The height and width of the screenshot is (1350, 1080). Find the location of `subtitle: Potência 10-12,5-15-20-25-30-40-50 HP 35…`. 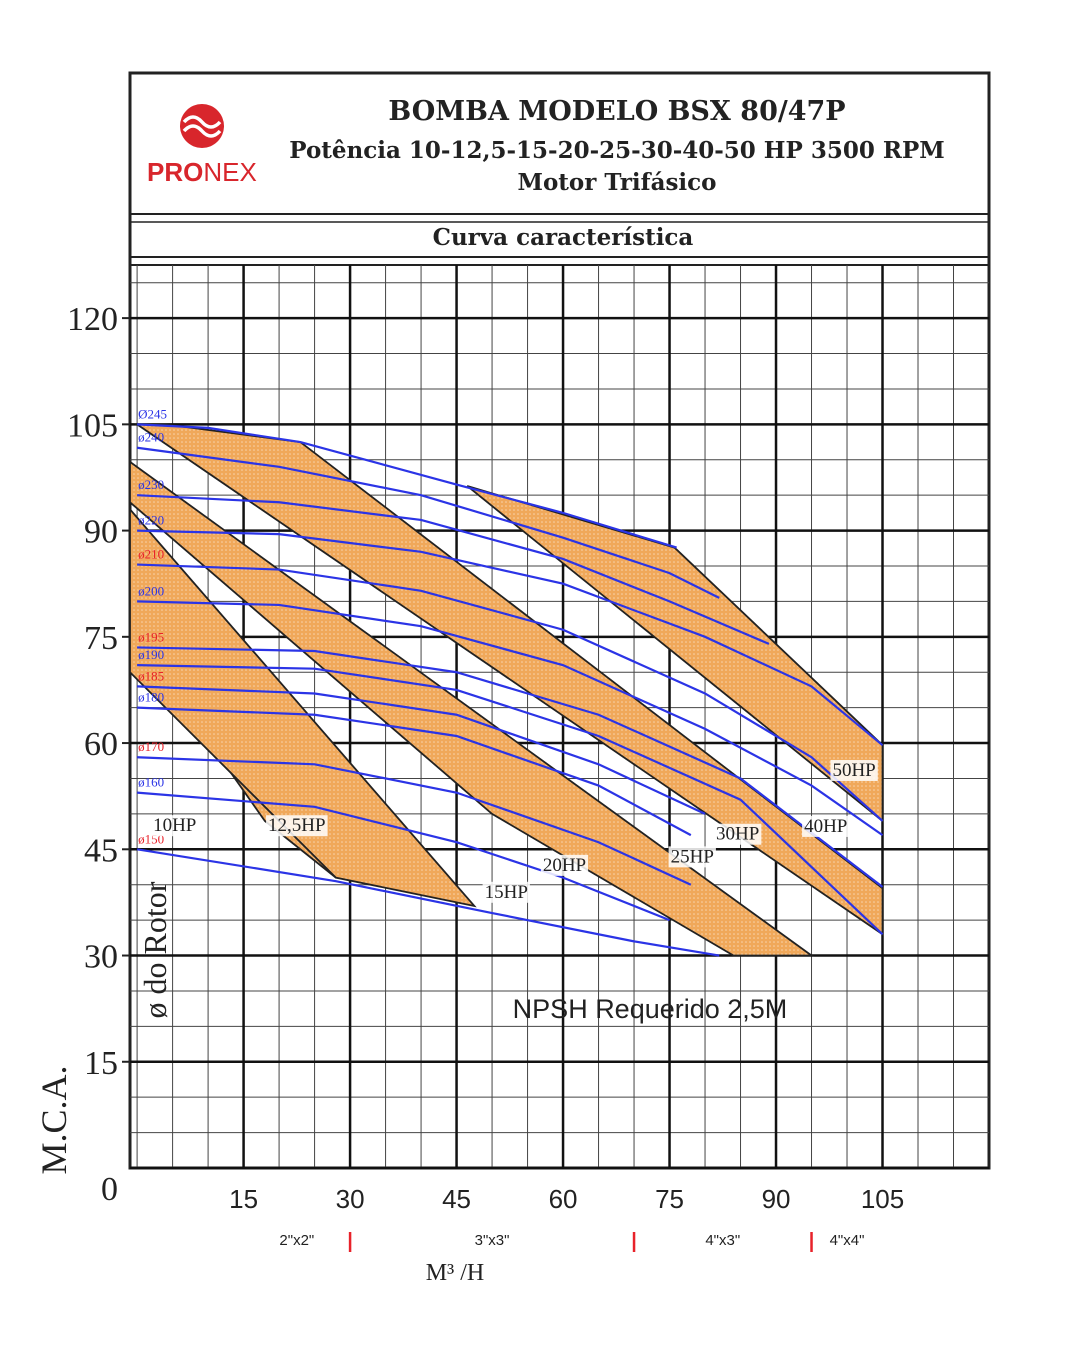

subtitle: Potência 10-12,5-15-20-25-30-40-50 HP 35… is located at coordinates (616, 150).